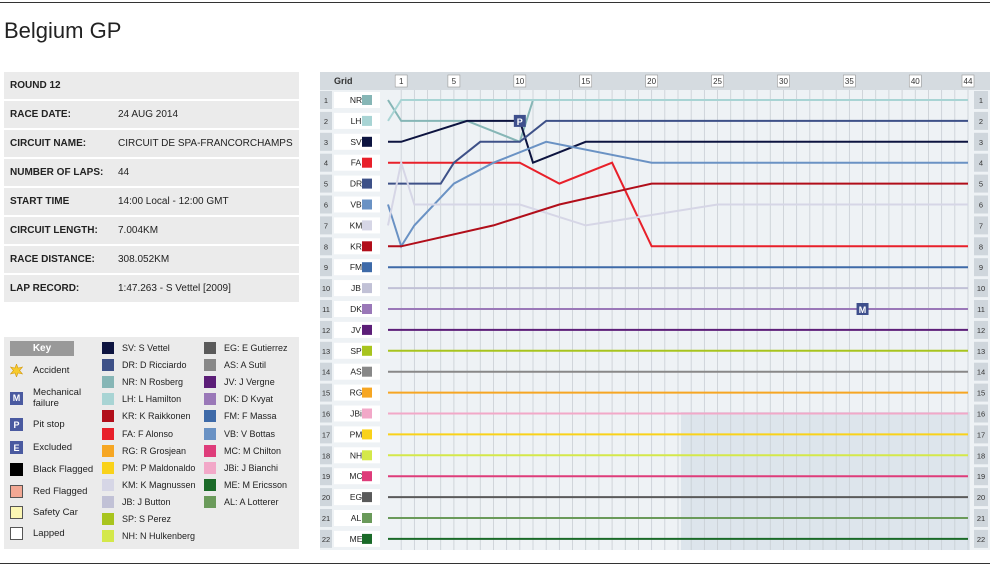 This screenshot has height=572, width=990. I want to click on info-value: 7.004KM, so click(138, 230).